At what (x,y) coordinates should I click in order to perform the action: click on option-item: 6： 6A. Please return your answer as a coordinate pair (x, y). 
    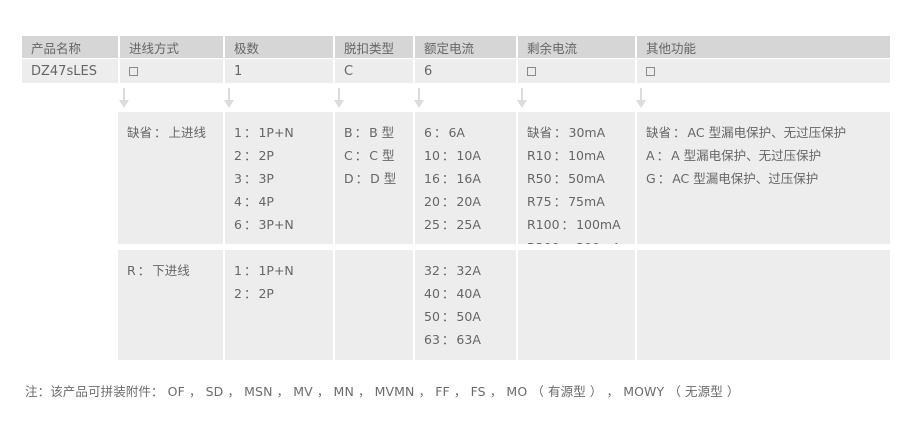
    Looking at the image, I should click on (470, 132).